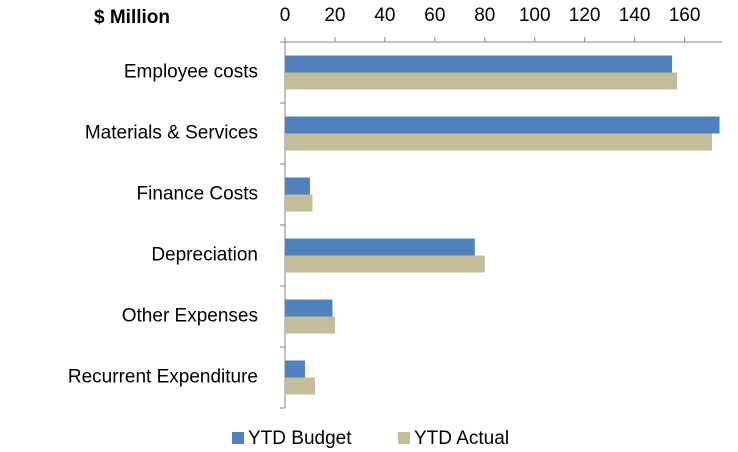  What do you see at coordinates (384, 15) in the screenshot?
I see `x-tick-label: 40` at bounding box center [384, 15].